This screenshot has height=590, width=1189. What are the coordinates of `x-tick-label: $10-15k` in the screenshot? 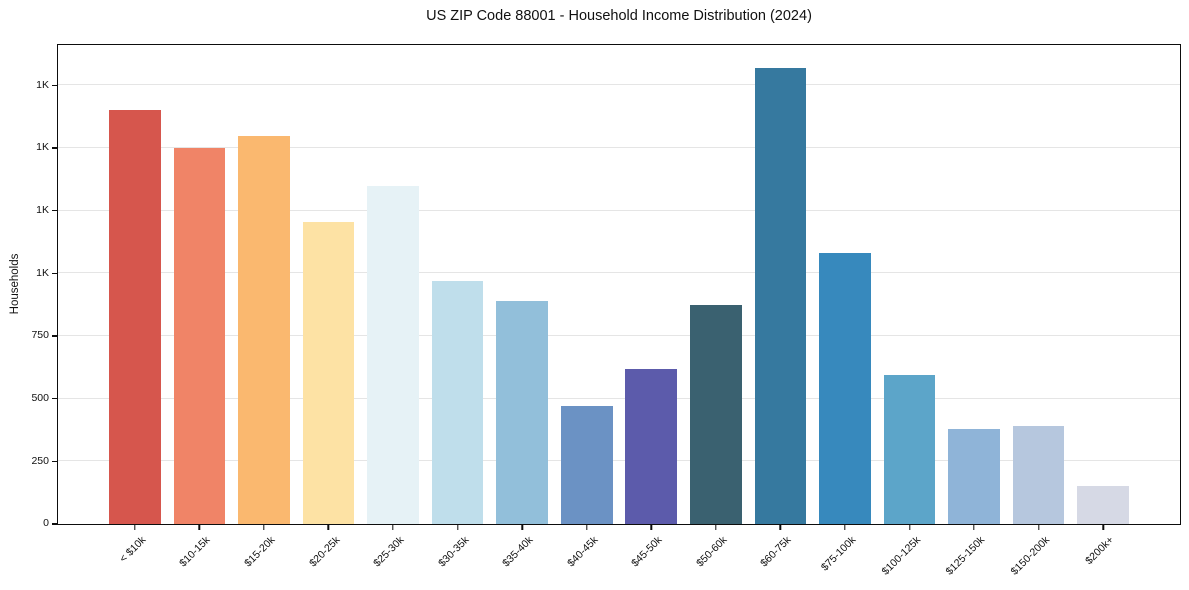 It's located at (195, 552).